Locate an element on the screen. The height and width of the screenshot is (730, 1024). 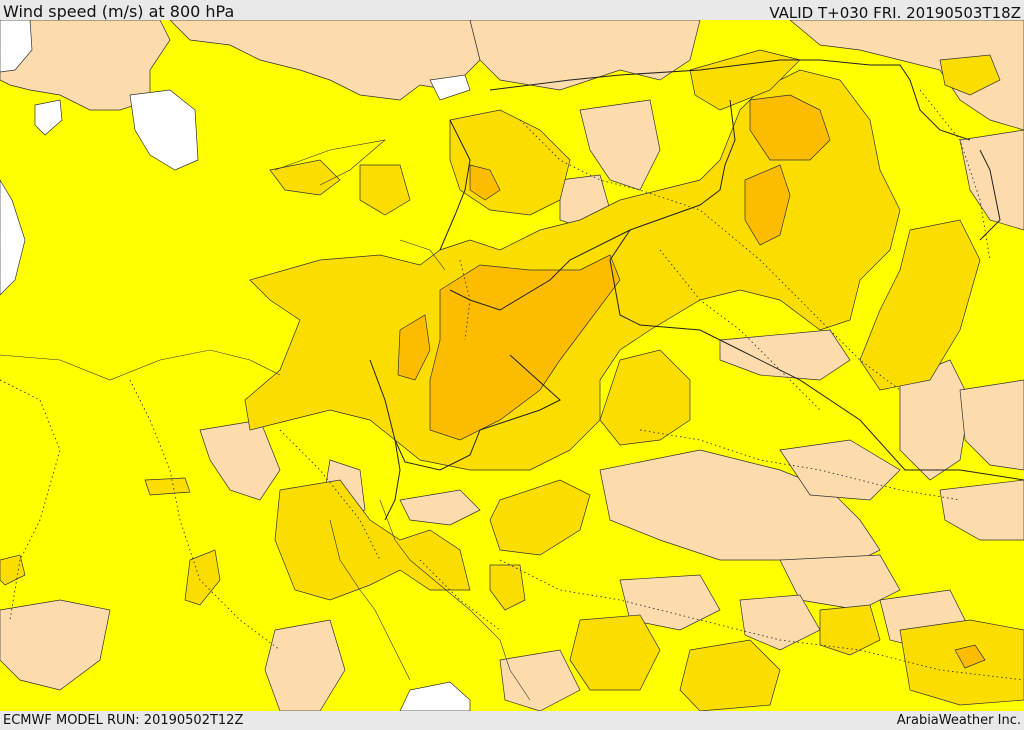
map-title: Wind speed (m/s) at 800 hPa is located at coordinates (119, 11).